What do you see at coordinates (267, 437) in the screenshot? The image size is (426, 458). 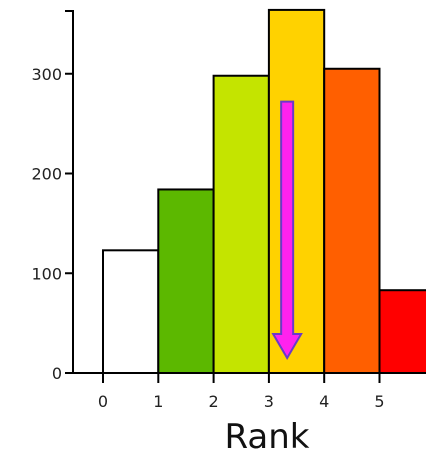 I see `x-axis-title: Rank` at bounding box center [267, 437].